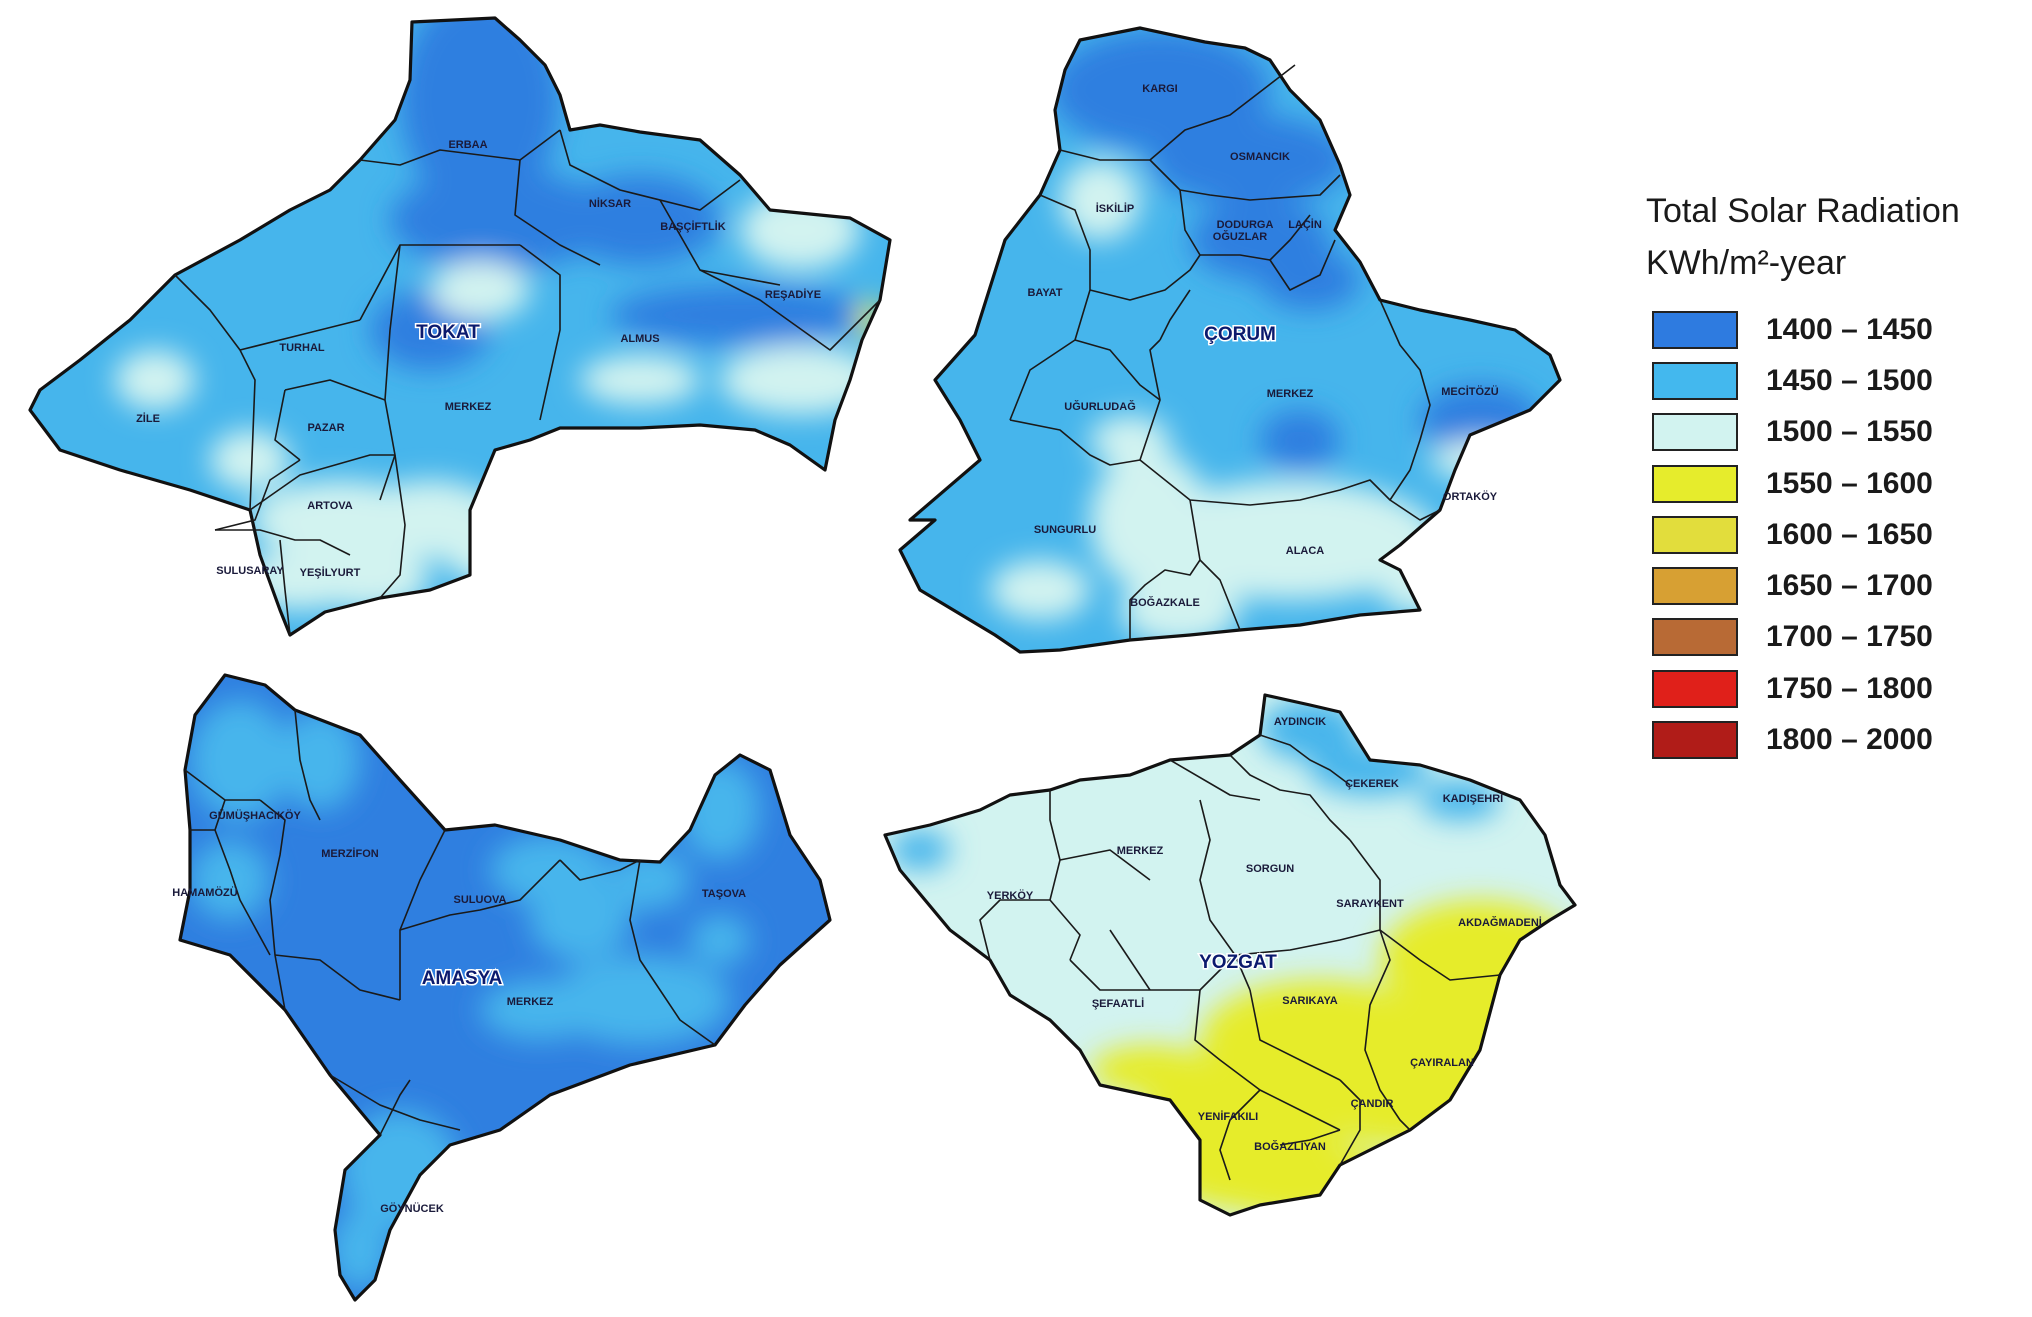 This screenshot has height=1317, width=2032. What do you see at coordinates (1228, 1116) in the screenshot?
I see `label-yenifakili: YENİFAKILI` at bounding box center [1228, 1116].